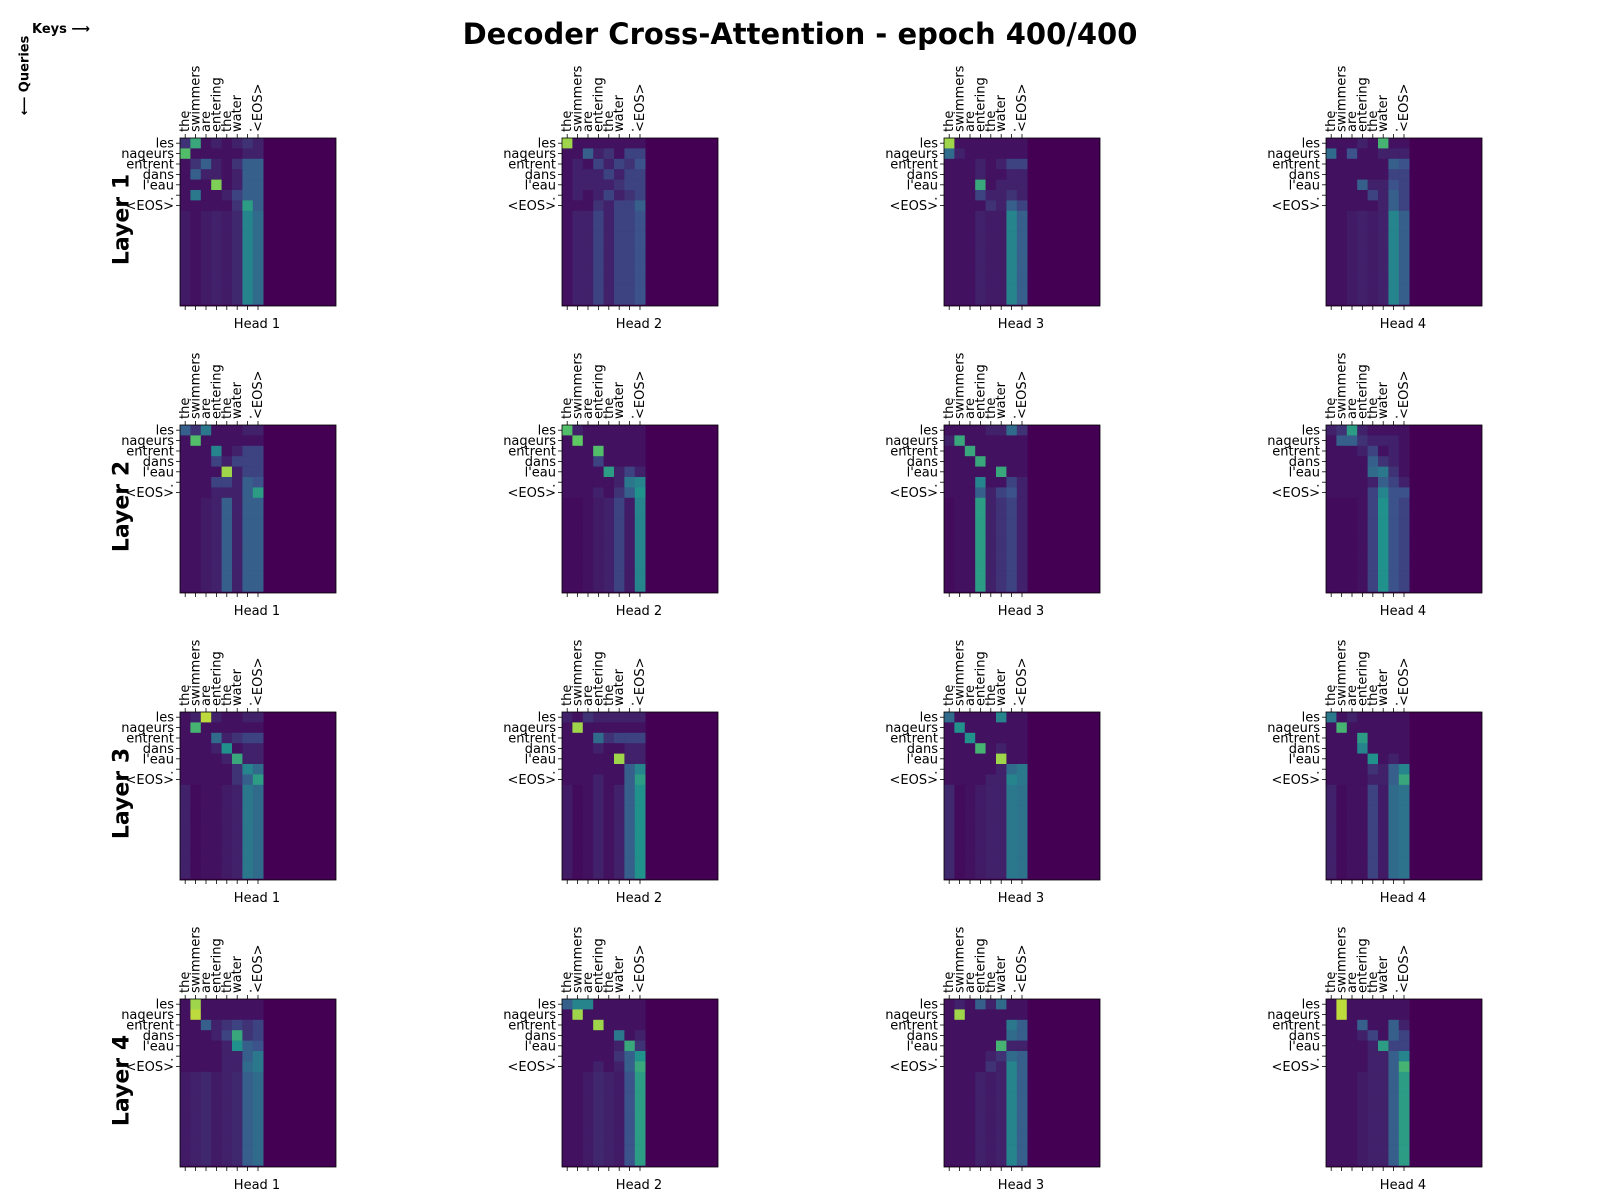  What do you see at coordinates (949, 121) in the screenshot?
I see `key-token-label: the` at bounding box center [949, 121].